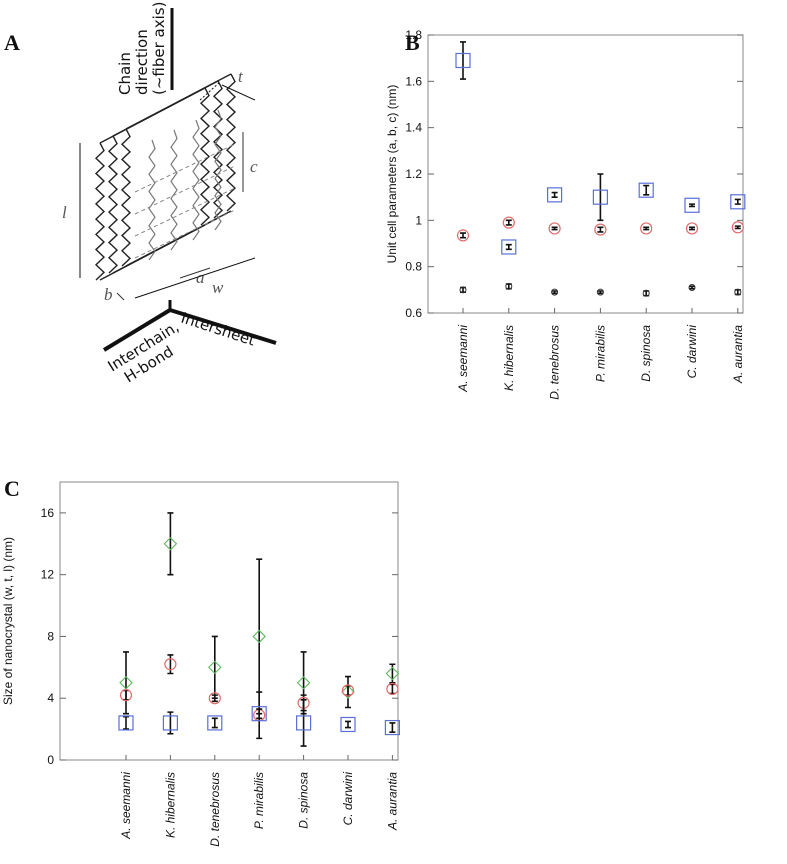 This screenshot has width=787, height=864. I want to click on y-tick-label: 0.8, so click(413, 267).